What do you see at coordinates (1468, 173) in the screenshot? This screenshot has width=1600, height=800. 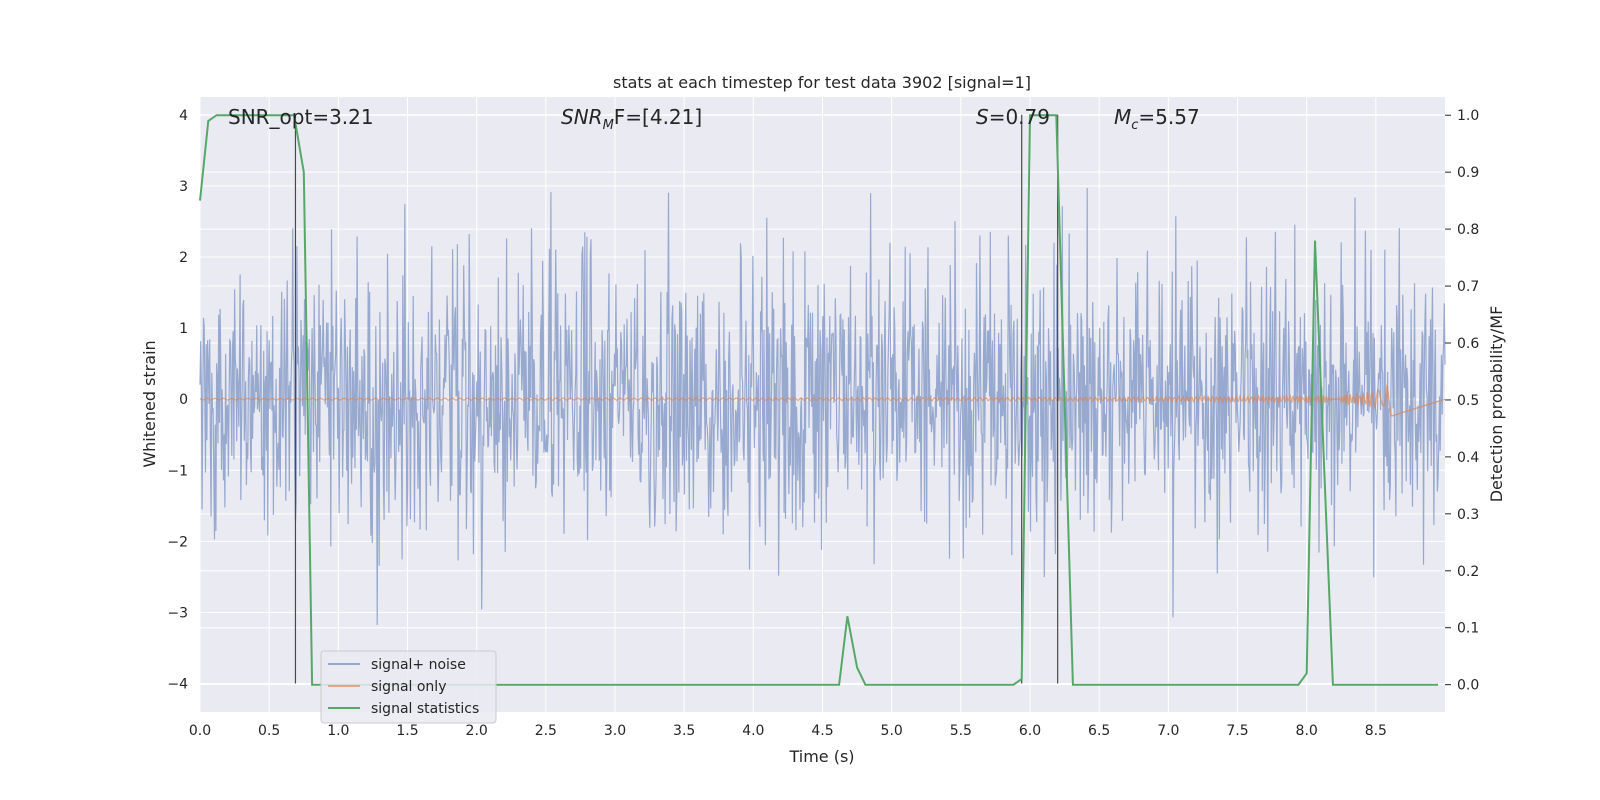 I see `y-right-tick-label: 0.9` at bounding box center [1468, 173].